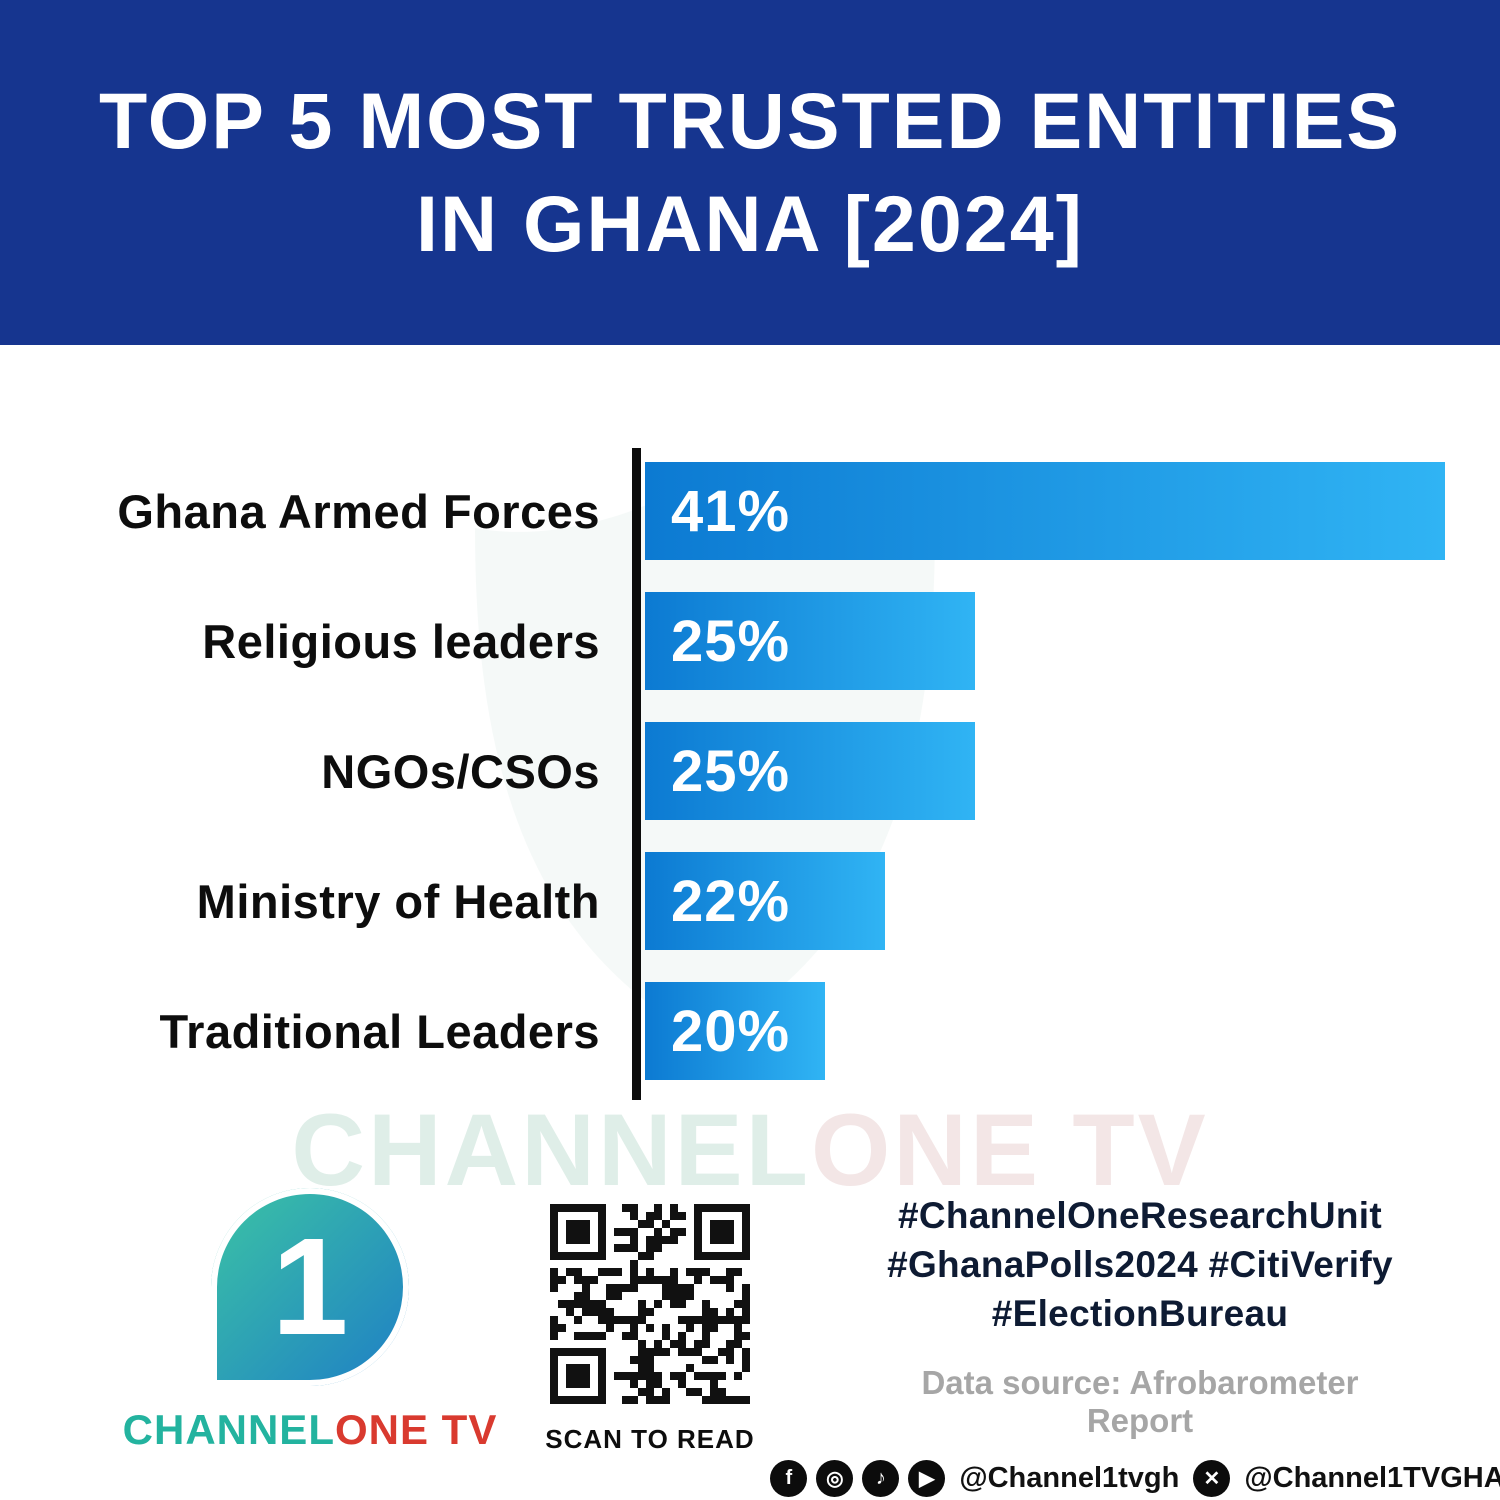 This screenshot has width=1500, height=1500. I want to click on qr-section: SCAN TO READ, so click(650, 1327).